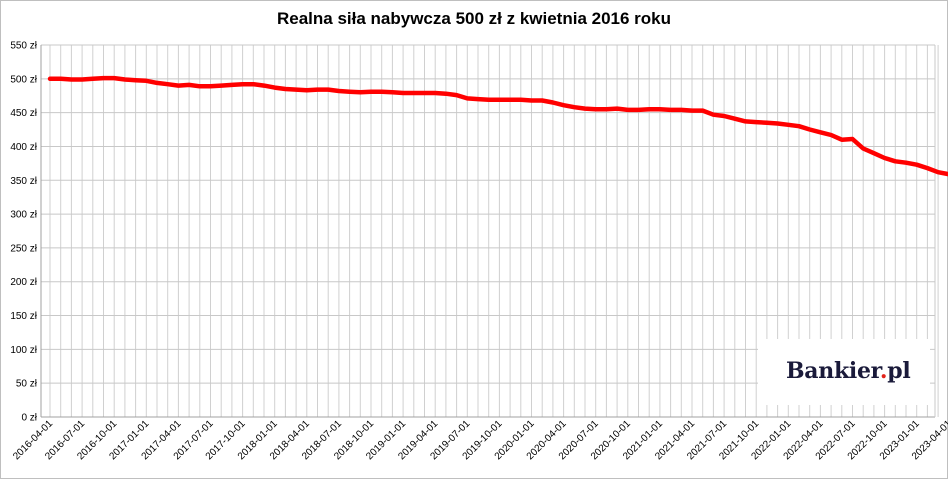  Describe the element at coordinates (23, 316) in the screenshot. I see `y-tick-label: 150 zł` at that location.